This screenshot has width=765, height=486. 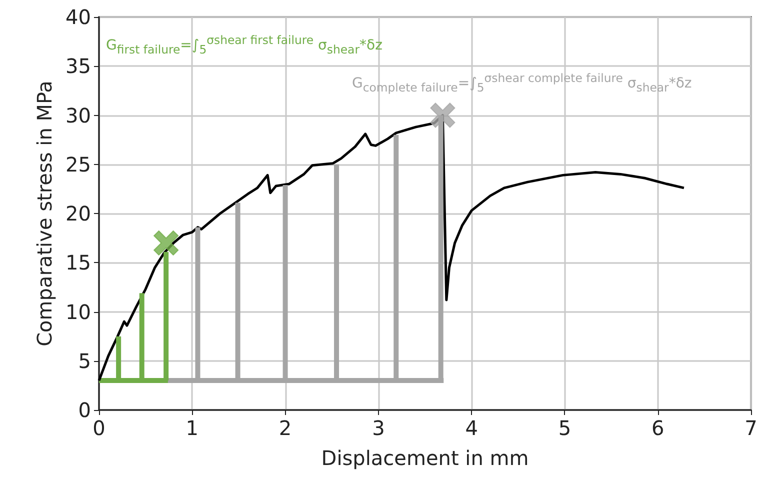 I want to click on y-tick-label: 5, so click(x=84, y=360).